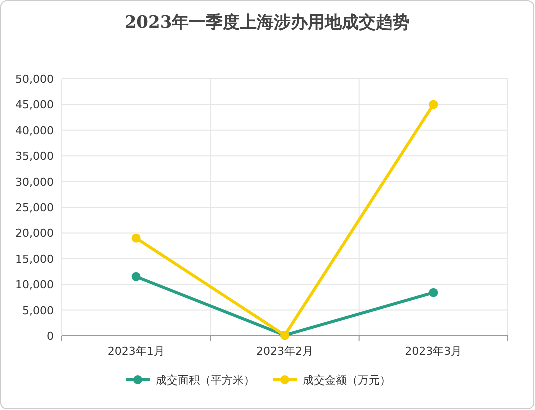 This screenshot has height=410, width=535. What do you see at coordinates (205, 380) in the screenshot?
I see `legend-label: 成交面积（平方米）` at bounding box center [205, 380].